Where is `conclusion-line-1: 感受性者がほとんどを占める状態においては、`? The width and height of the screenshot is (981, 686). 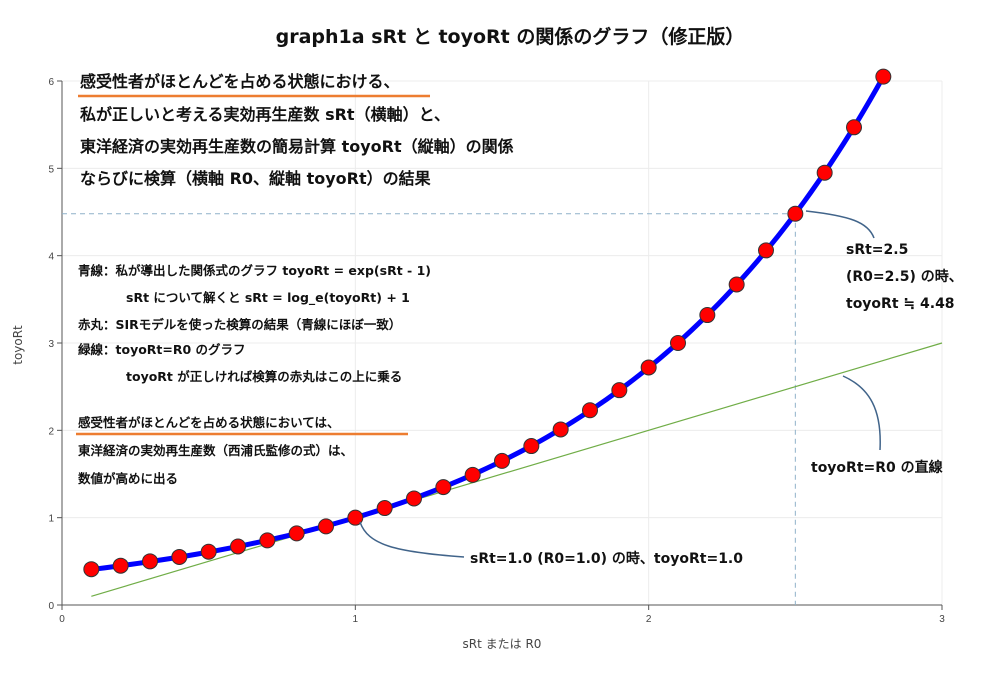
conclusion-line-1: 感受性者がほとんどを占める状態においては、 is located at coordinates (209, 422).